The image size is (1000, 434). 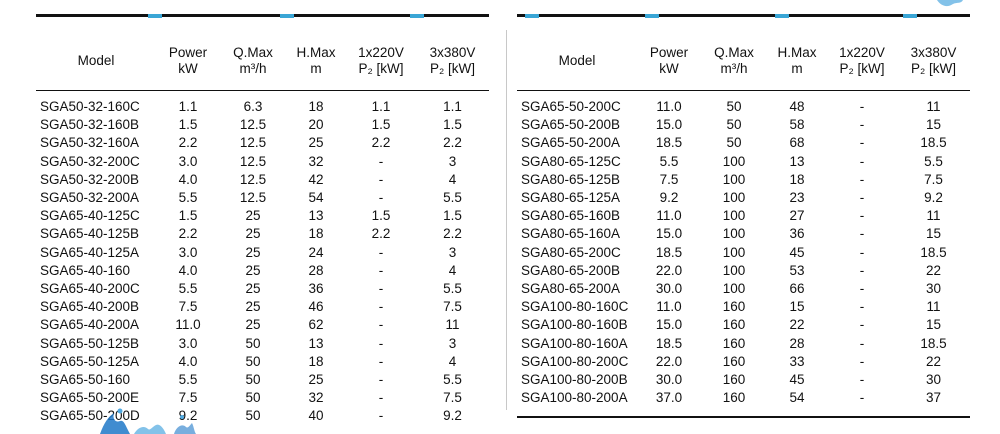 What do you see at coordinates (797, 234) in the screenshot?
I see `cell-hmax: 36` at bounding box center [797, 234].